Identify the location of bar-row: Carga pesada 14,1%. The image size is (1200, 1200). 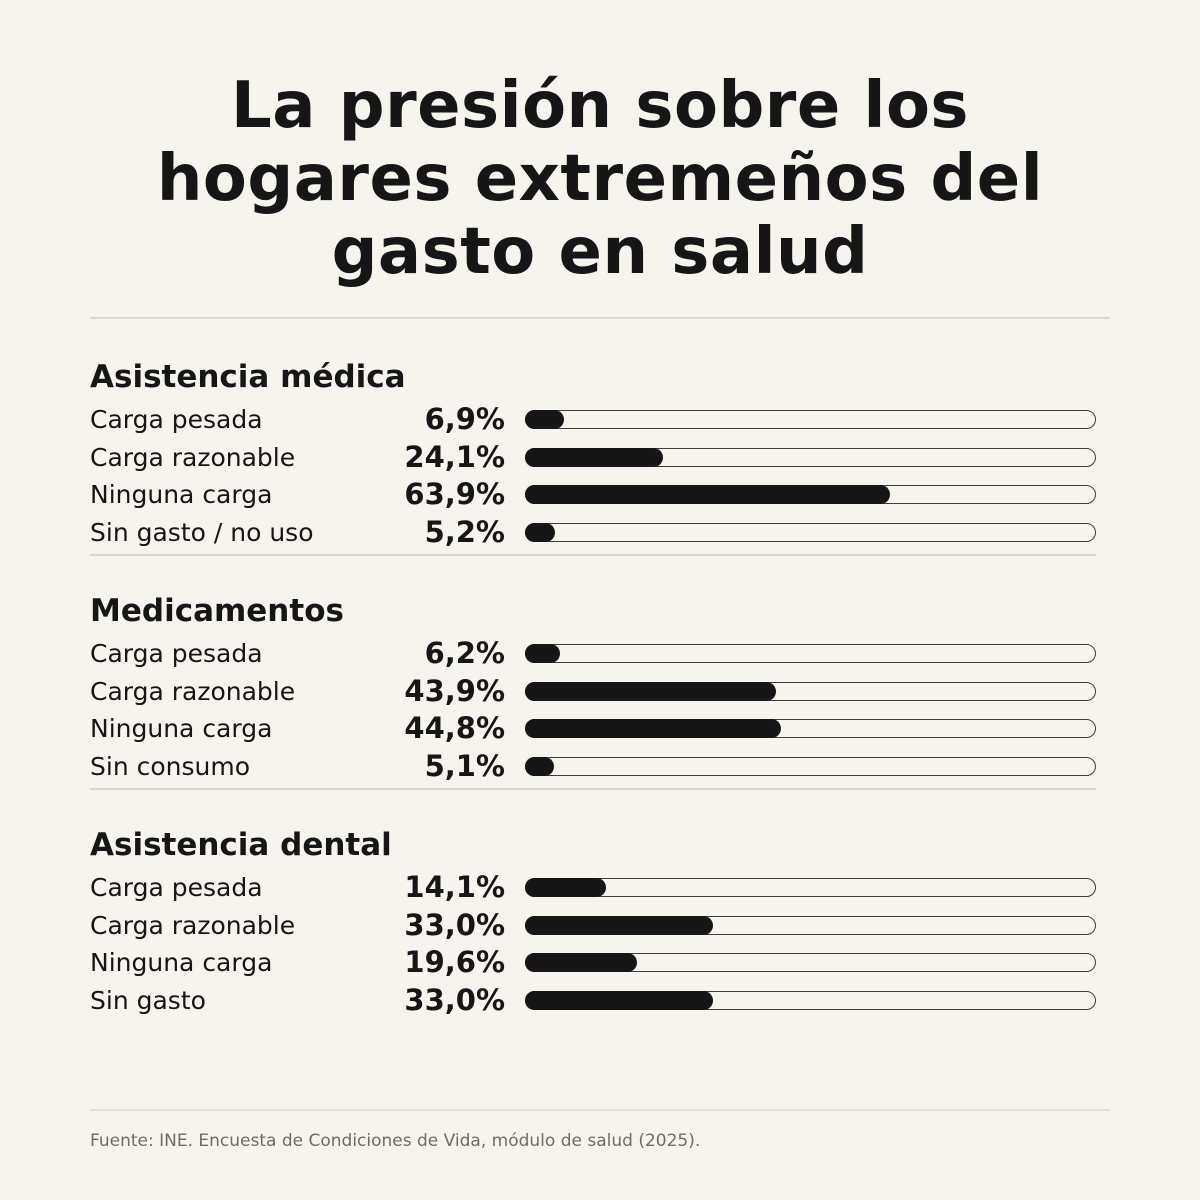
(593, 887).